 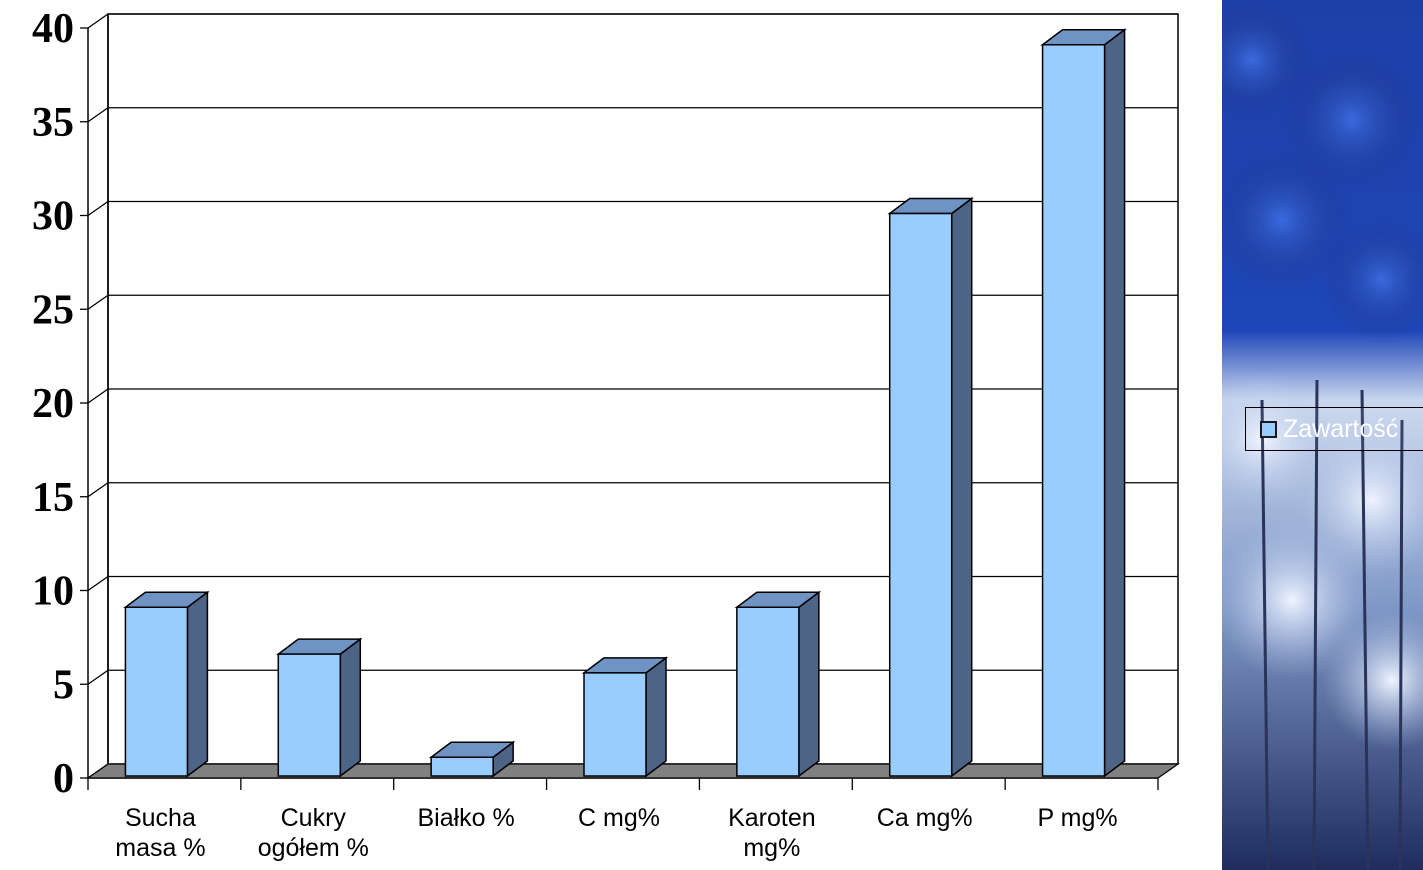 I want to click on y-tick-labels: 0 5 10 15 20 25 30 35 40, so click(x=53, y=404).